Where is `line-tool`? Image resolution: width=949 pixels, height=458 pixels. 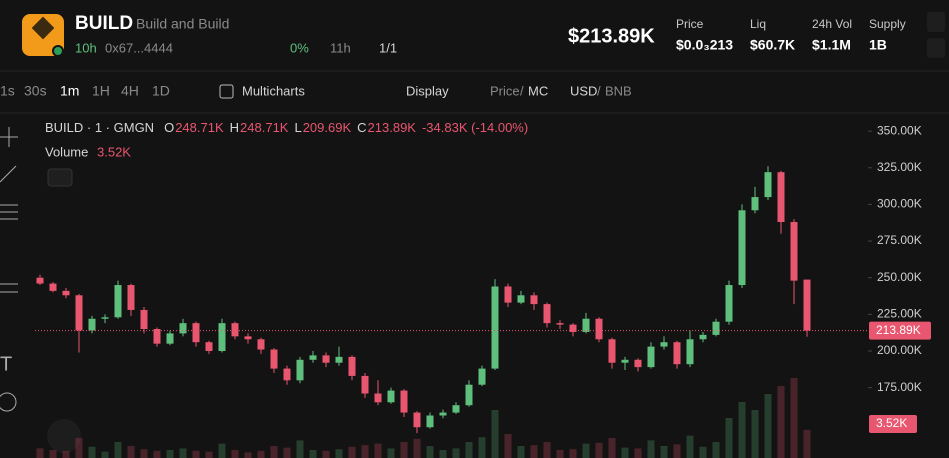 line-tool is located at coordinates (8, 174).